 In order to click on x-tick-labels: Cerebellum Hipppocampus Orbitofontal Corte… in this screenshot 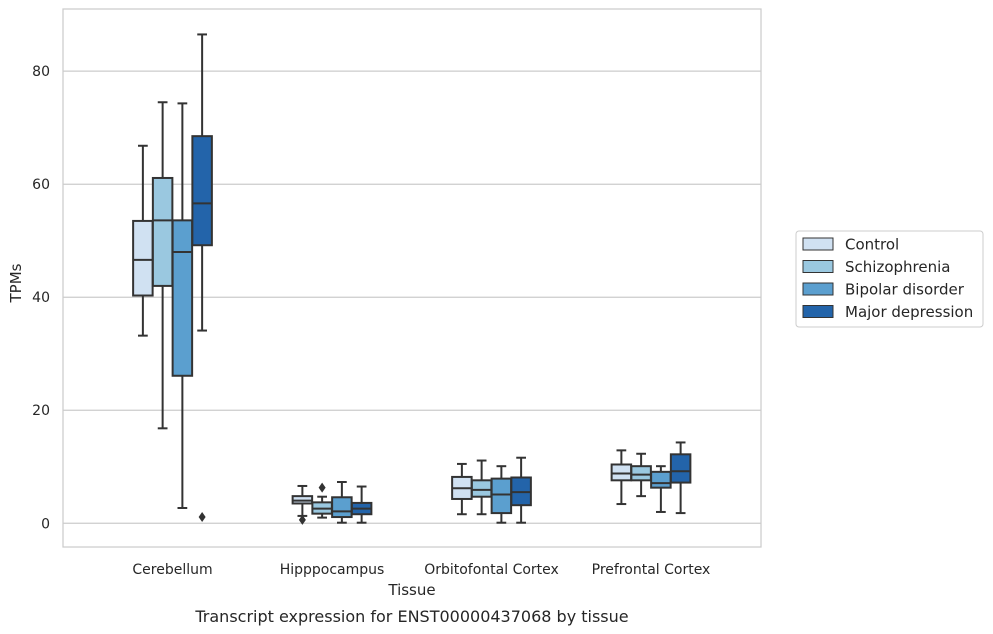, I will do `click(421, 570)`.